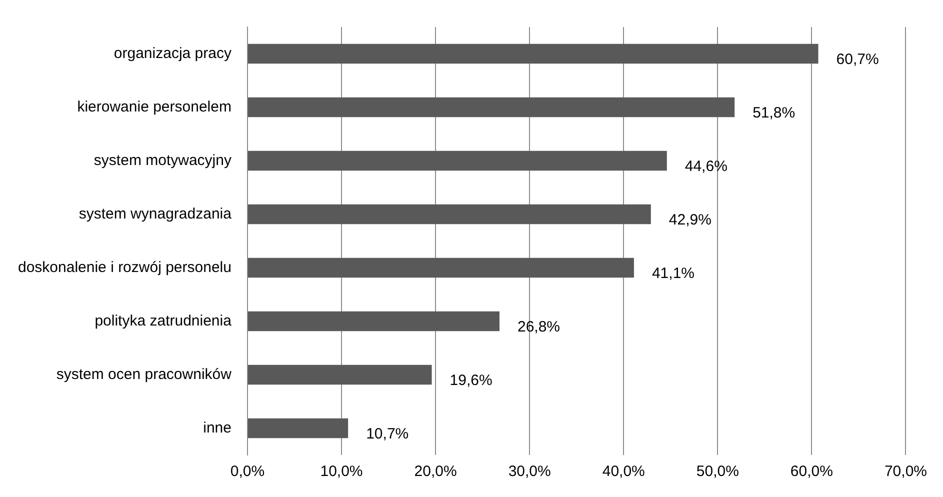 Image resolution: width=943 pixels, height=497 pixels. Describe the element at coordinates (341, 471) in the screenshot. I see `x-tick-label: 10,0%` at that location.